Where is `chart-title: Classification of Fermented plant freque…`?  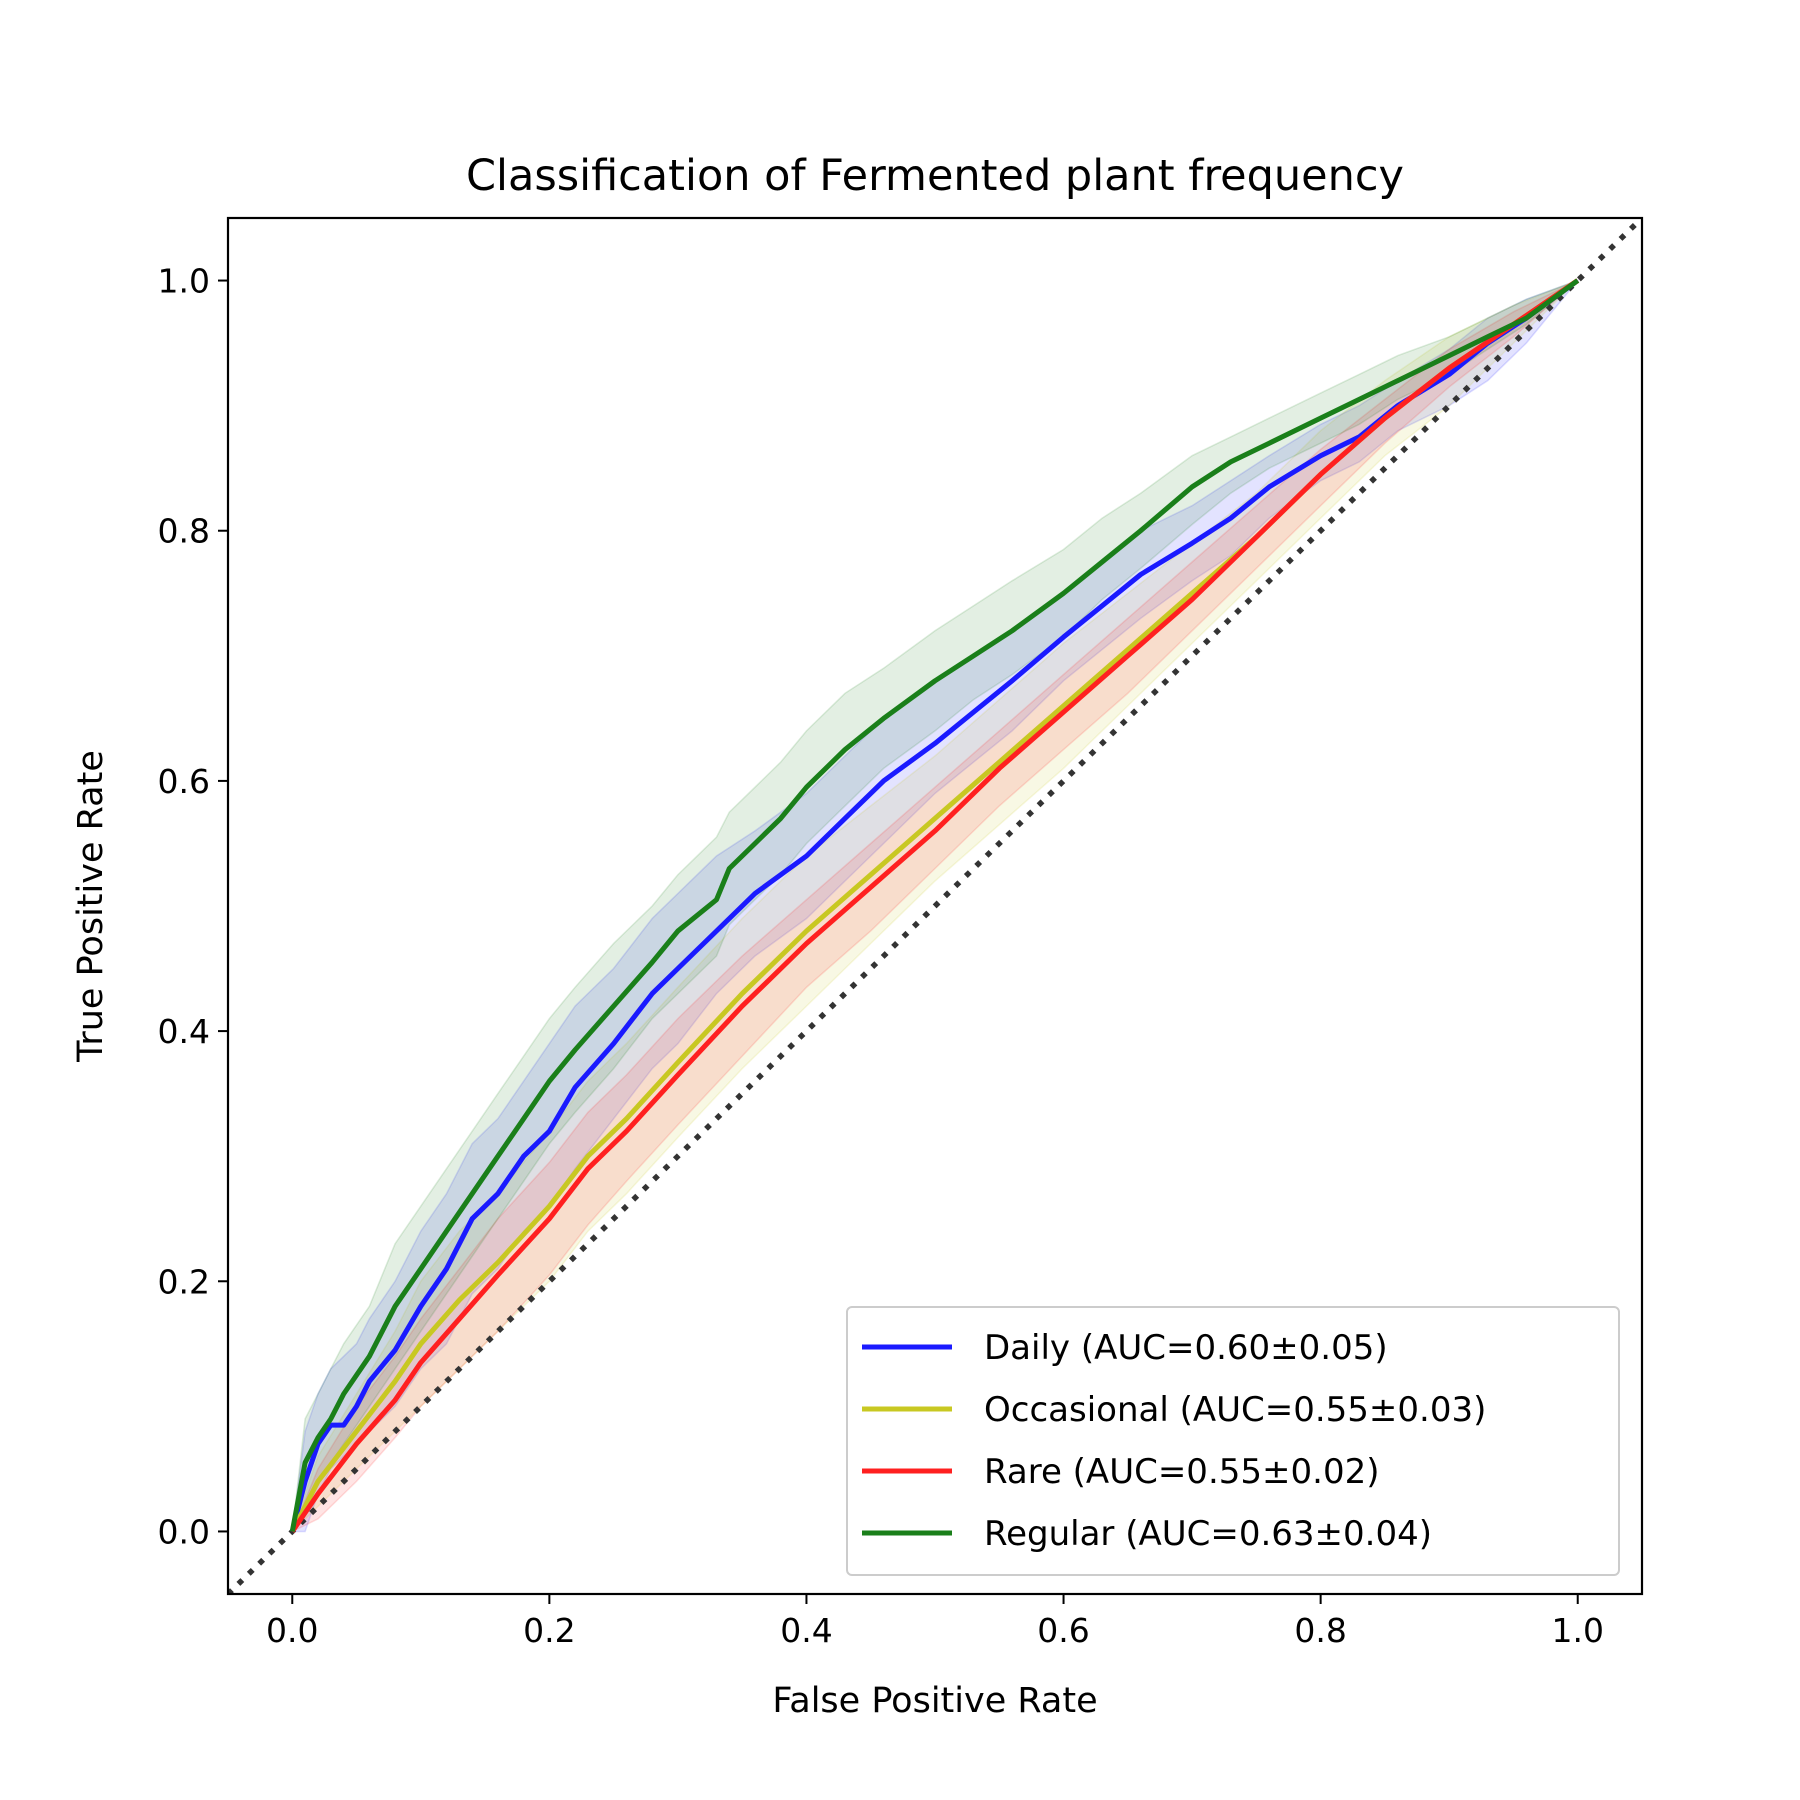
chart-title: Classification of Fermented plant freque… is located at coordinates (935, 176).